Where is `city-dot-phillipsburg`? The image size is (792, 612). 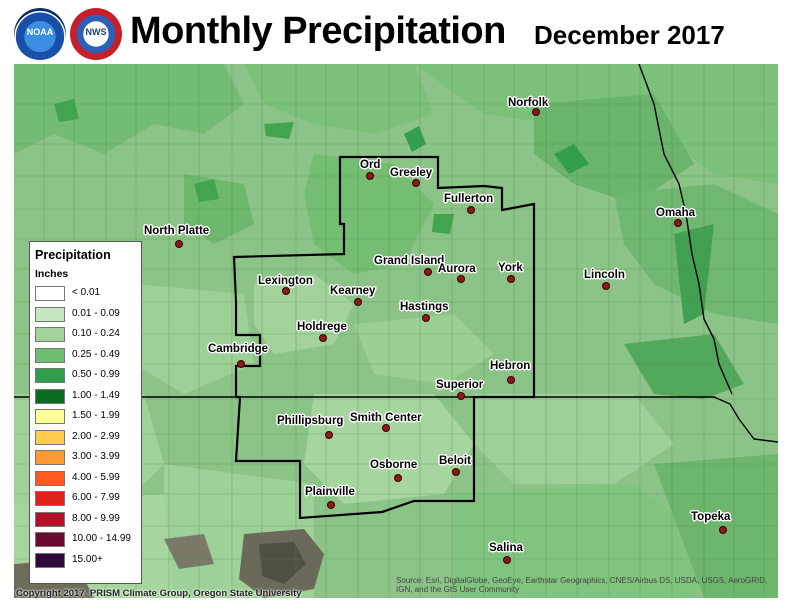 city-dot-phillipsburg is located at coordinates (329, 435).